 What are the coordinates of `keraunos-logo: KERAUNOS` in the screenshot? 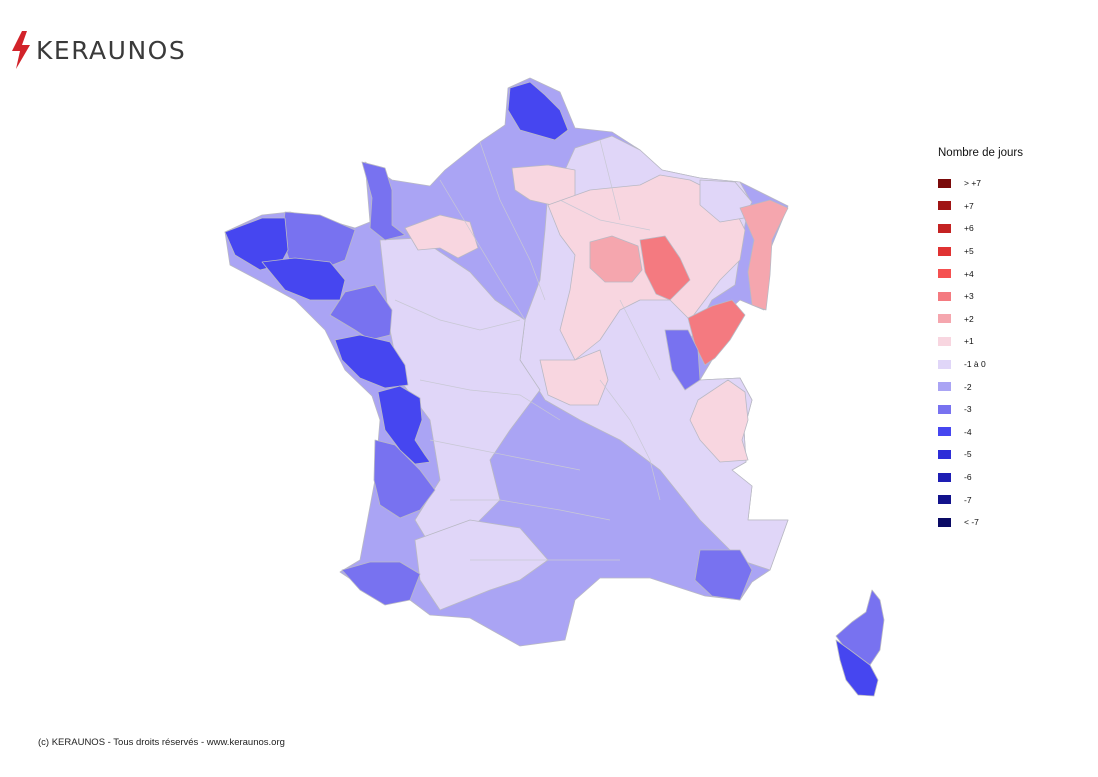 It's located at (98, 50).